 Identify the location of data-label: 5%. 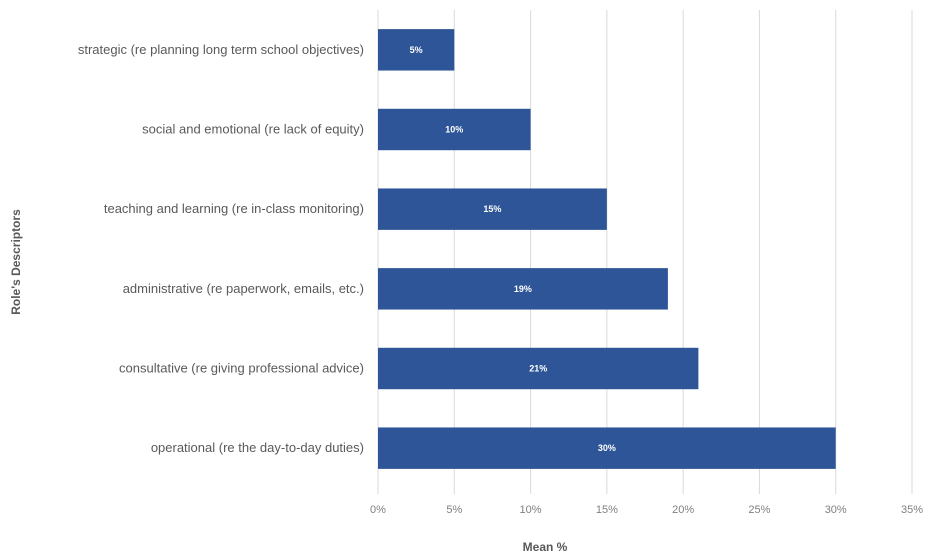
(416, 50).